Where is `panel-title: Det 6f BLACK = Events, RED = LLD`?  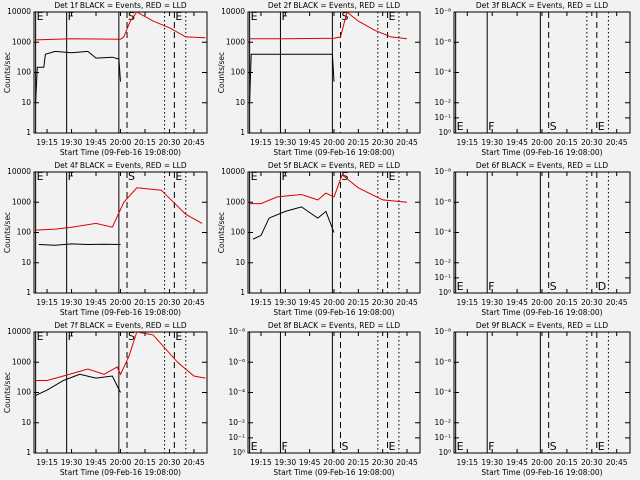 panel-title: Det 6f BLACK = Events, RED = LLD is located at coordinates (542, 165).